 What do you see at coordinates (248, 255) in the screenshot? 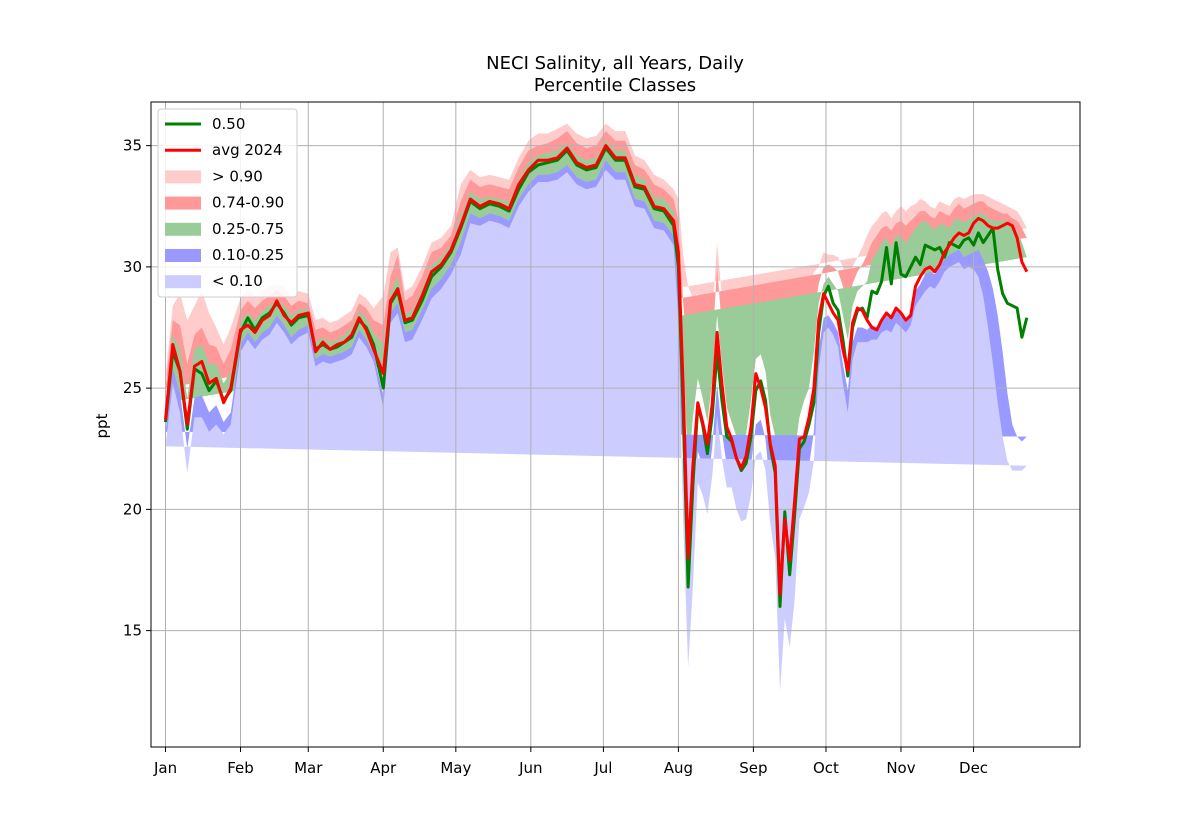
I see `legend-label: 0.10-0.25` at bounding box center [248, 255].